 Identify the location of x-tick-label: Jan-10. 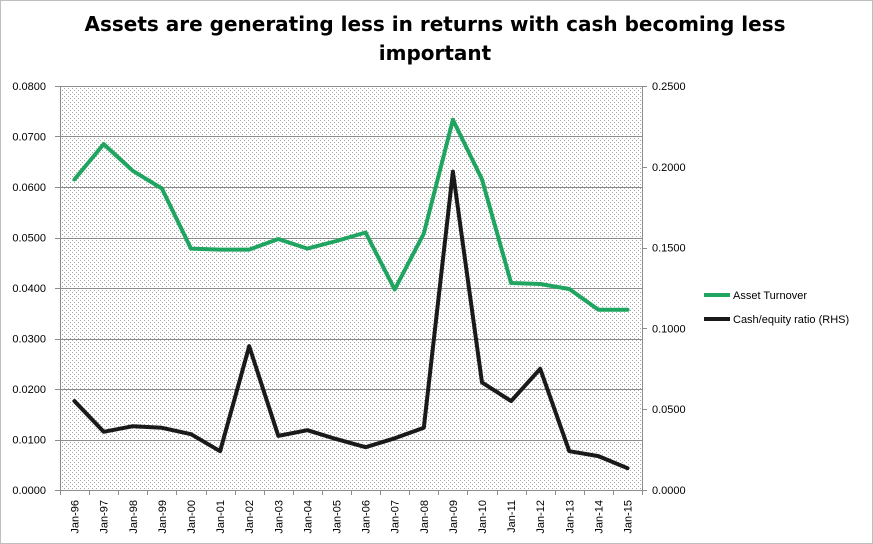
(483, 517).